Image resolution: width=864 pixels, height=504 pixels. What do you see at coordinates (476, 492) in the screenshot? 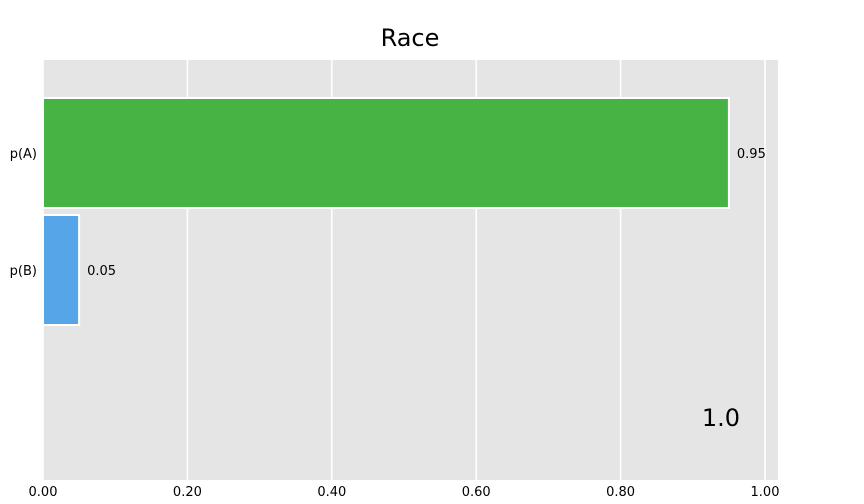
I see `x-tick-label: 0.60` at bounding box center [476, 492].